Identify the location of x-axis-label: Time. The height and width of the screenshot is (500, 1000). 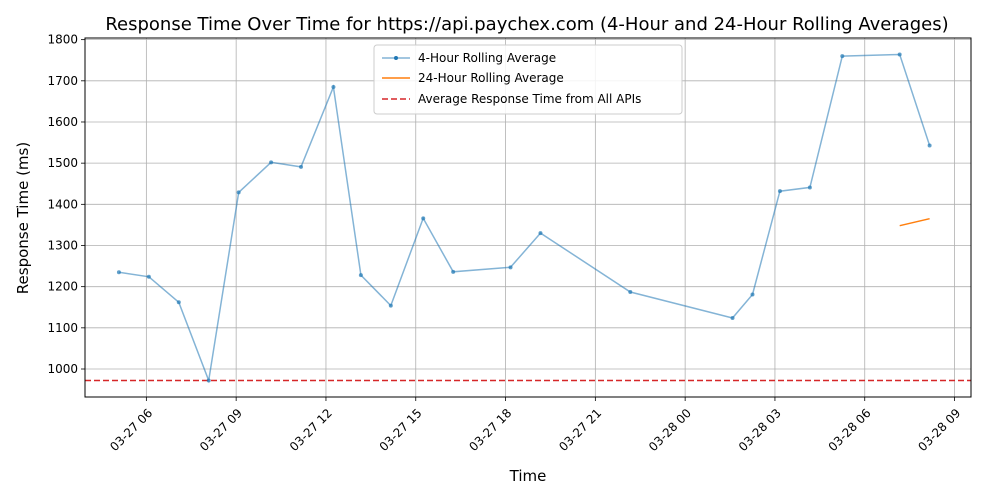
(528, 476).